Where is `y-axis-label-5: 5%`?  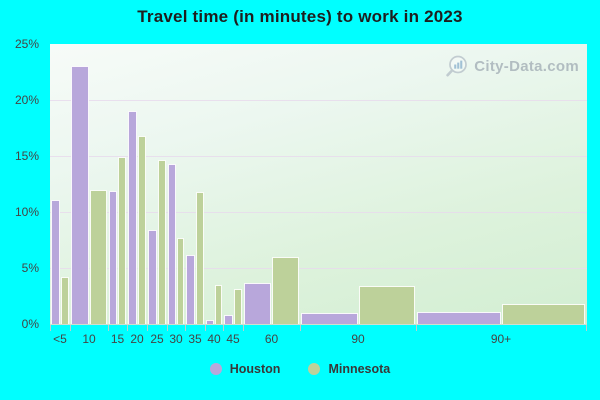 y-axis-label-5: 5% is located at coordinates (30, 268).